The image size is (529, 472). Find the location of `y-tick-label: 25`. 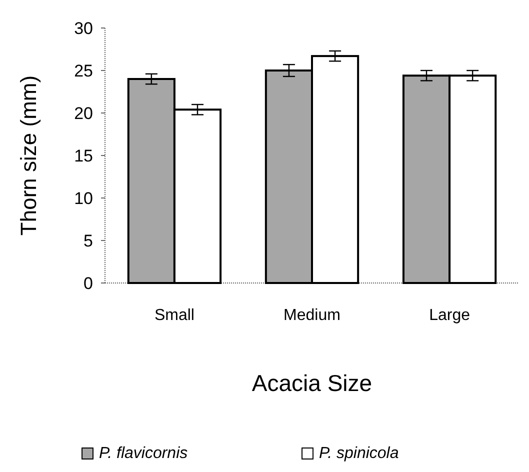

y-tick-label: 25 is located at coordinates (83, 70).